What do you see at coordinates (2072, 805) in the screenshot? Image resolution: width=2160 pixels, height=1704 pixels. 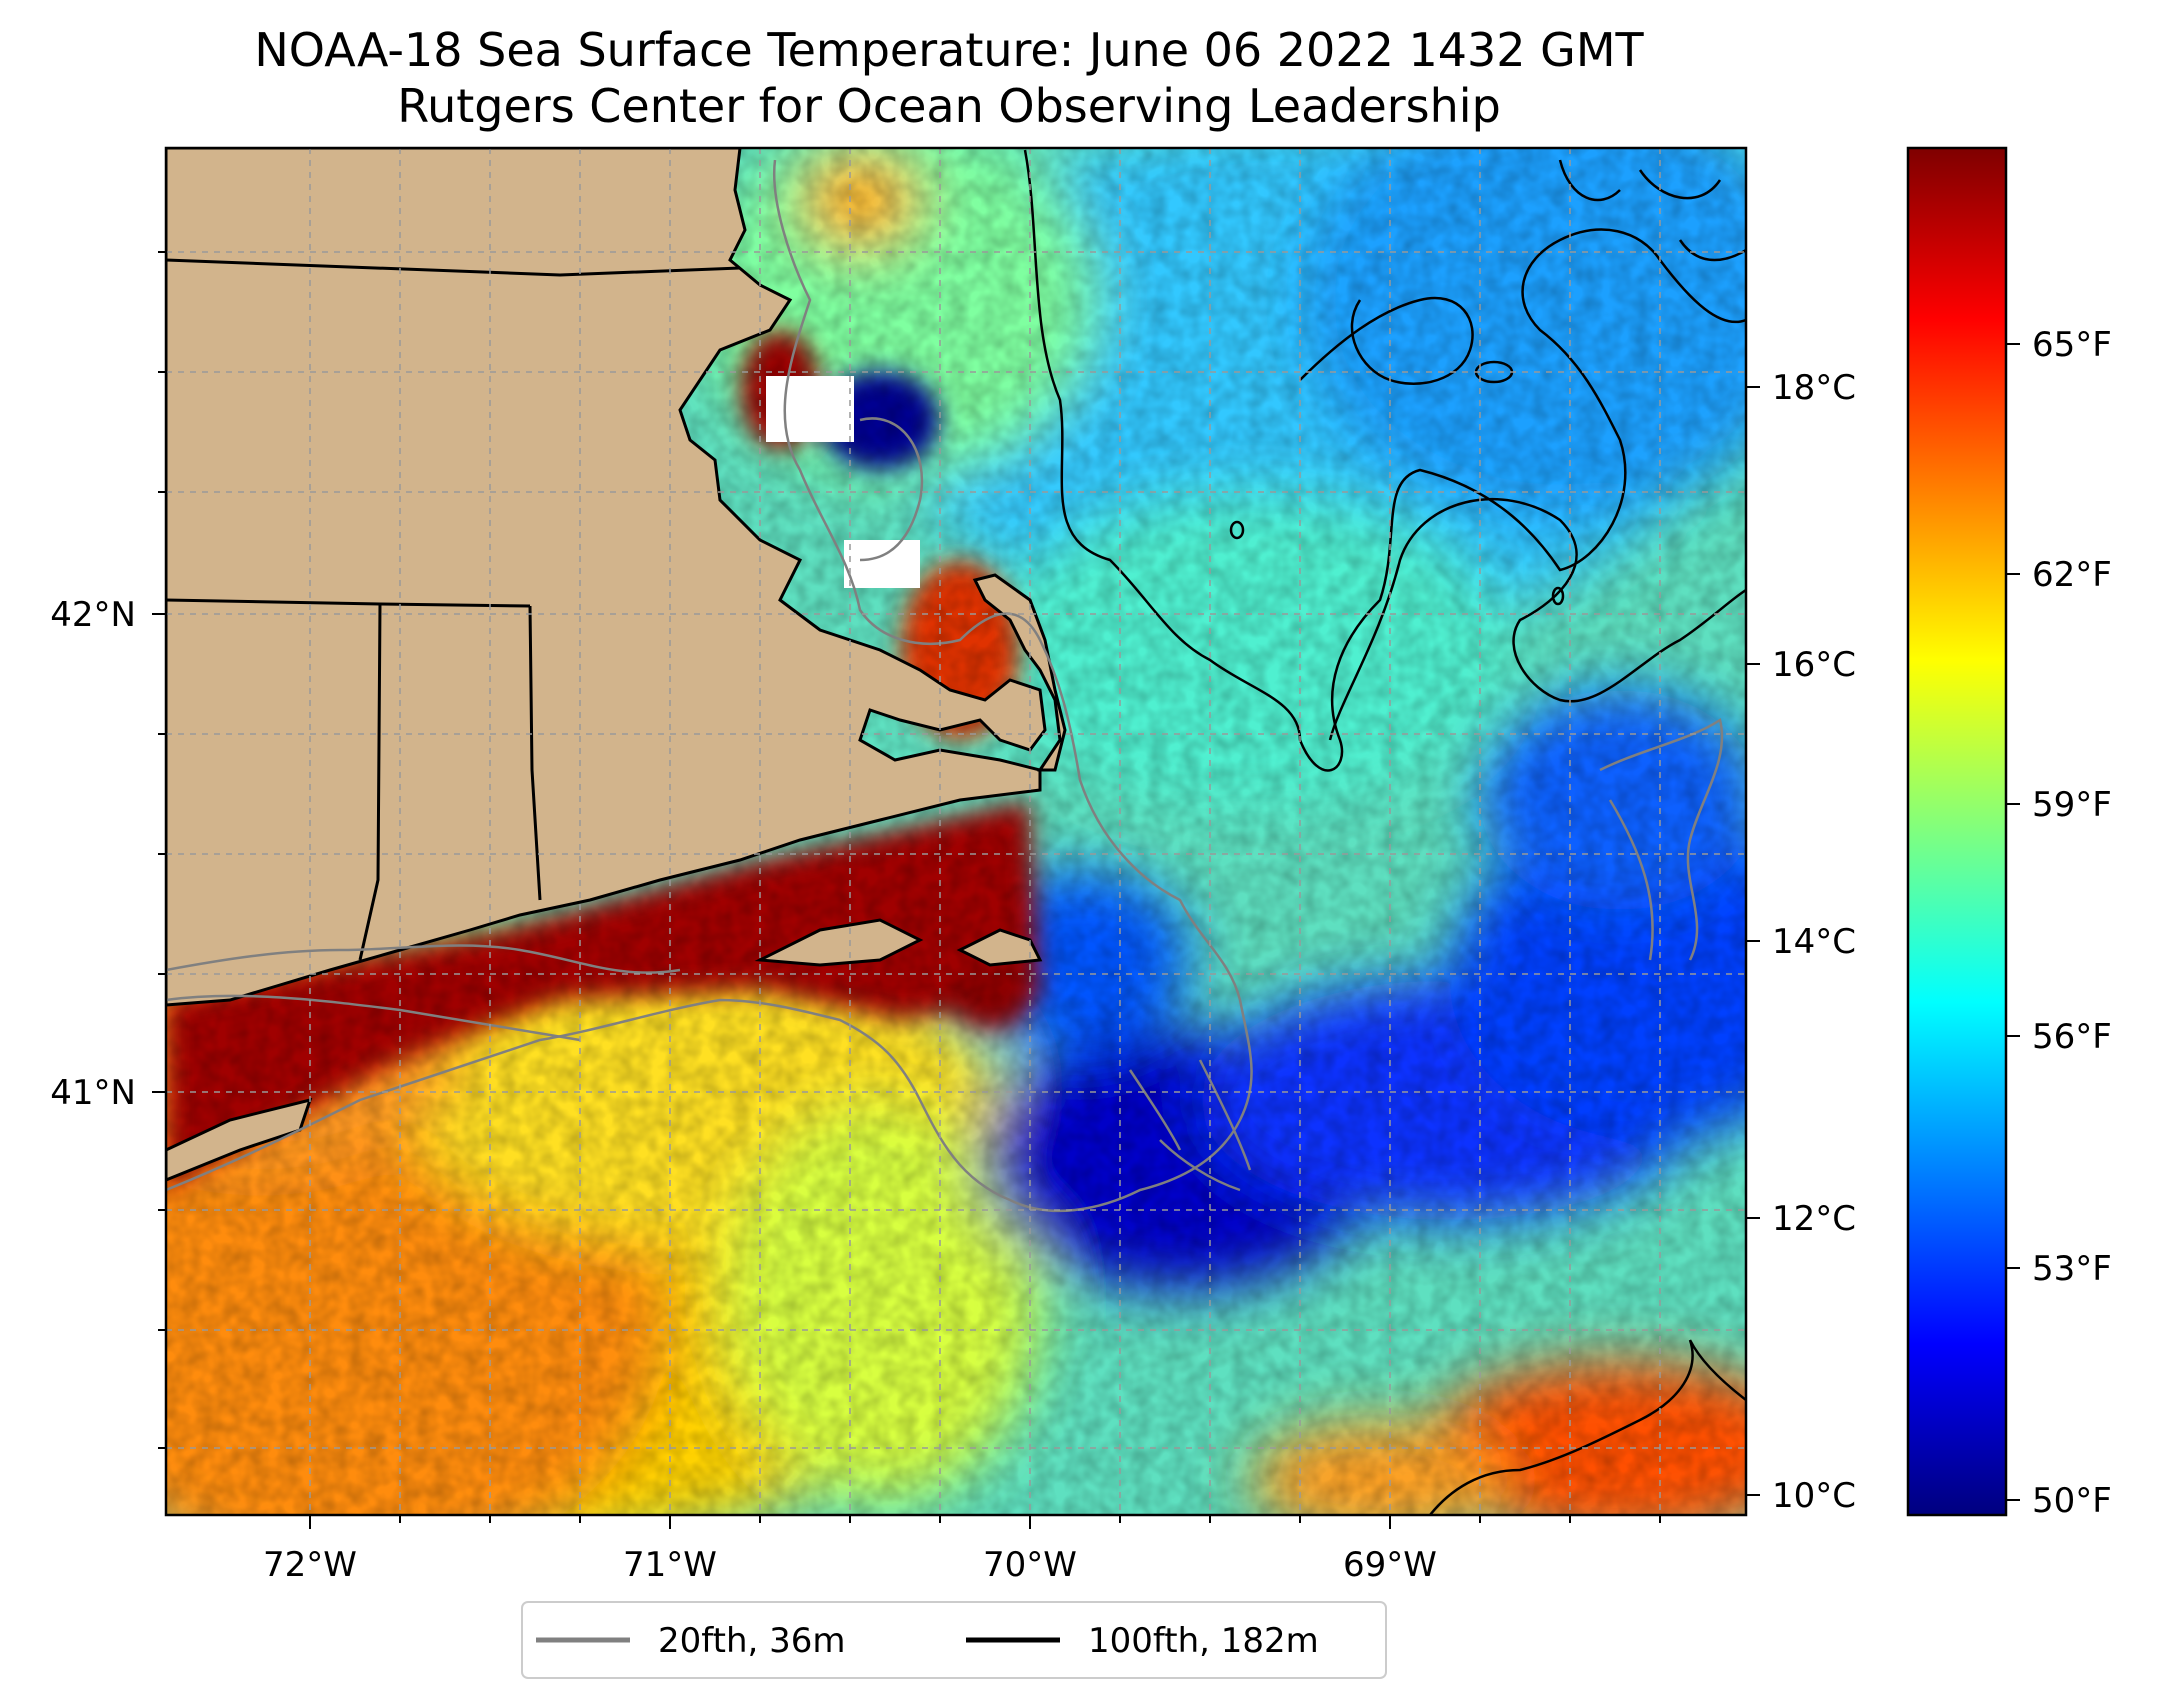 I see `fahrenheit-tick-label: 59°F` at bounding box center [2072, 805].